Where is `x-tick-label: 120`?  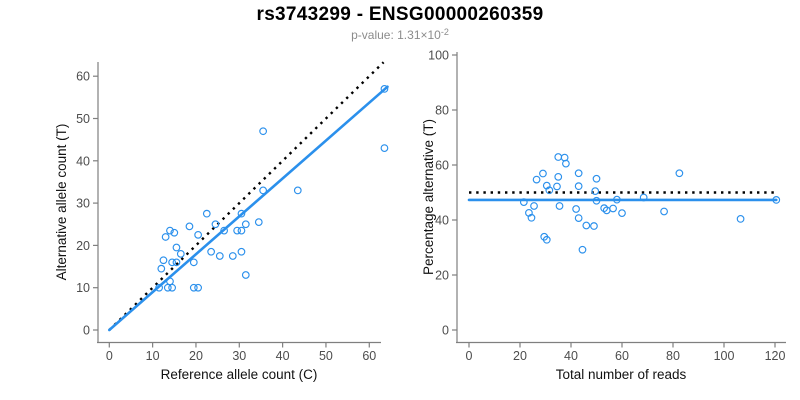
x-tick-label: 120 is located at coordinates (775, 356).